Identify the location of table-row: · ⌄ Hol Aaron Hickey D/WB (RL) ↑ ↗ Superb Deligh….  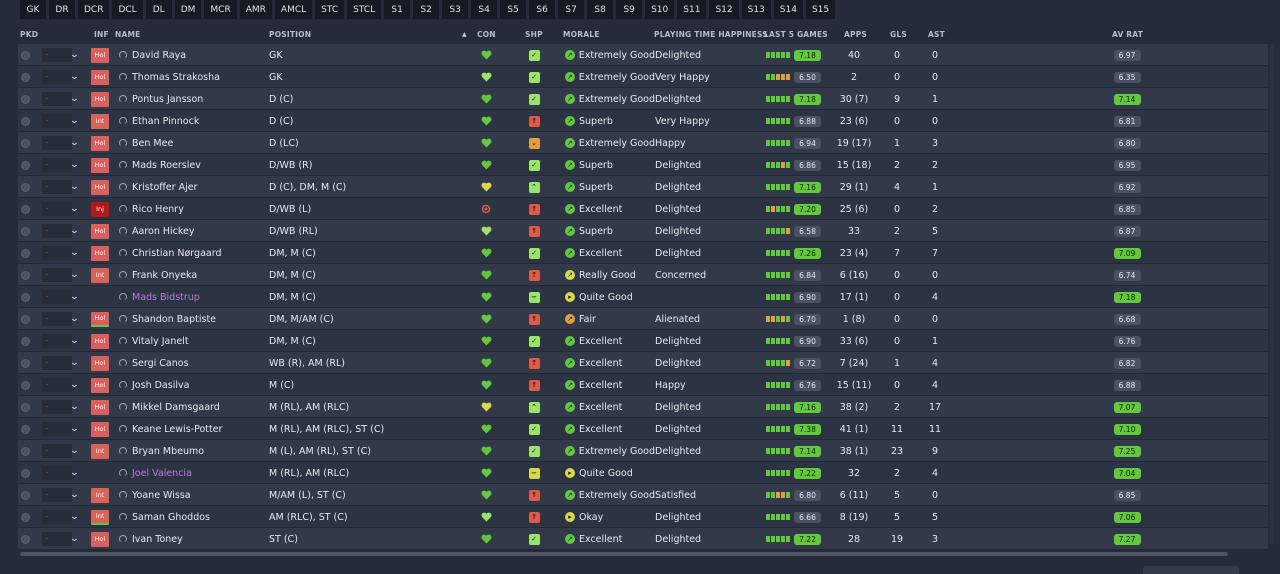
(643, 231).